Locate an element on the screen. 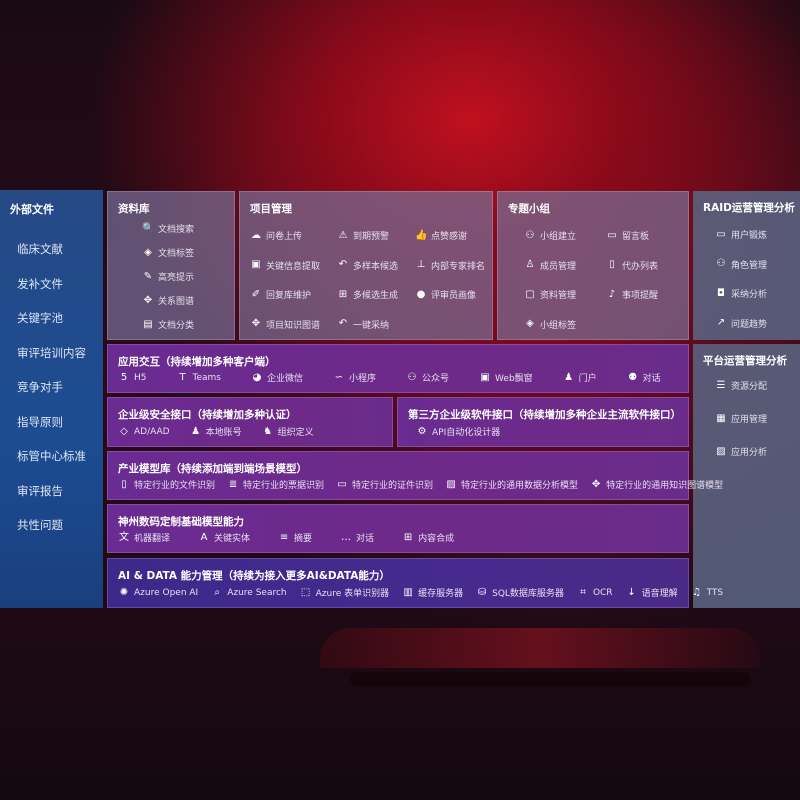  feature-item: ✺ Azure Open AI is located at coordinates (158, 592).